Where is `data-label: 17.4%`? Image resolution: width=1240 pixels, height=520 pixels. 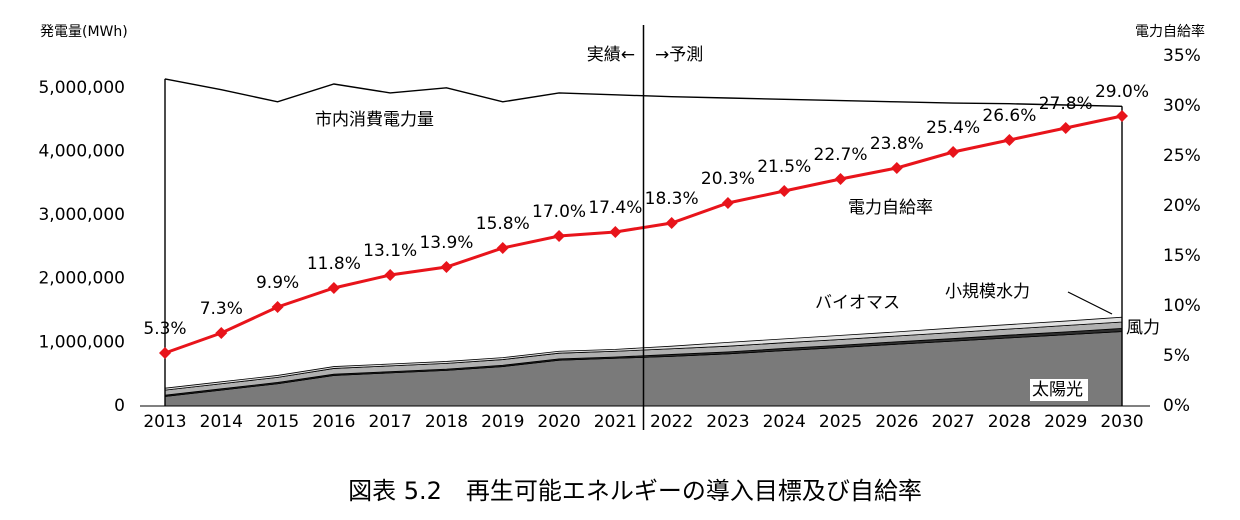
data-label: 17.4% is located at coordinates (615, 208).